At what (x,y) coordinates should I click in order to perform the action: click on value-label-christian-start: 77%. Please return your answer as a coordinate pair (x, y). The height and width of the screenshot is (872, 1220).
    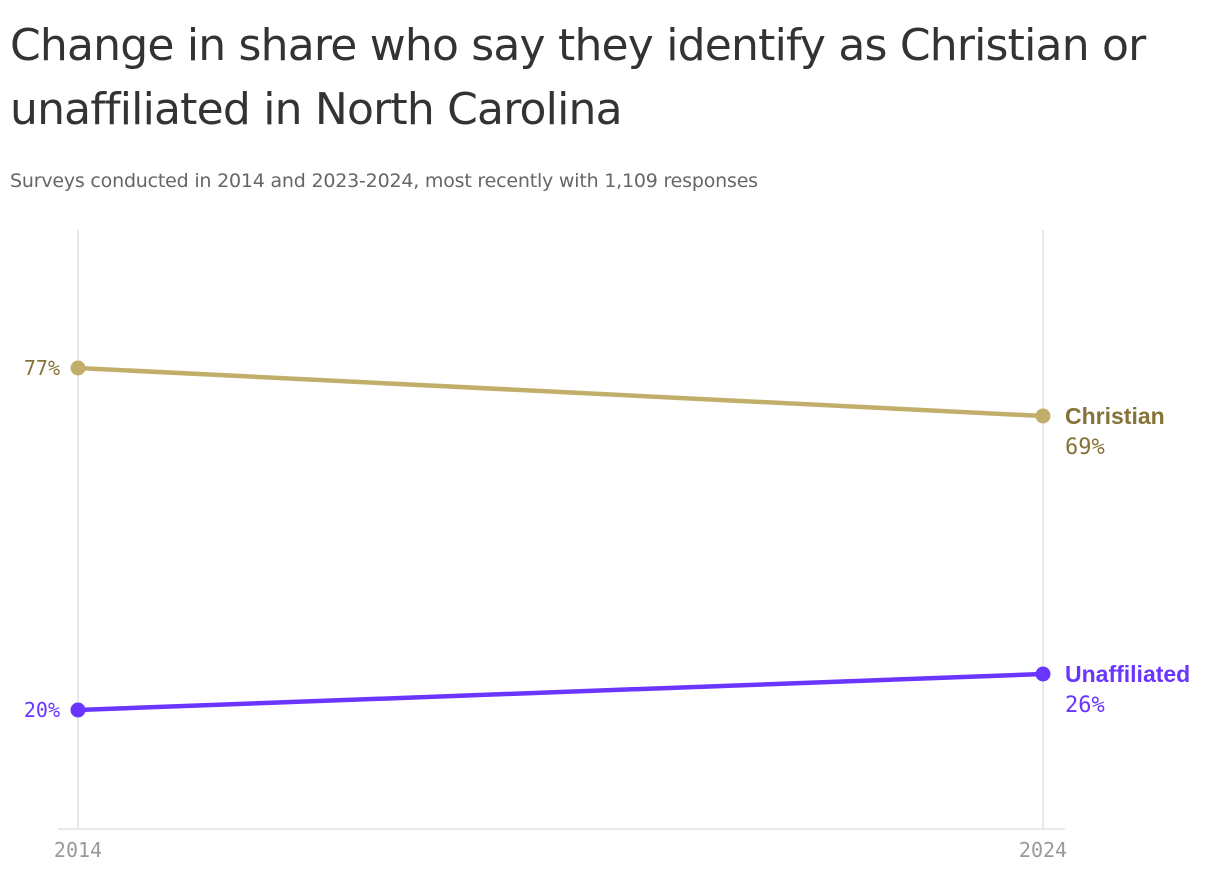
    Looking at the image, I should click on (42, 368).